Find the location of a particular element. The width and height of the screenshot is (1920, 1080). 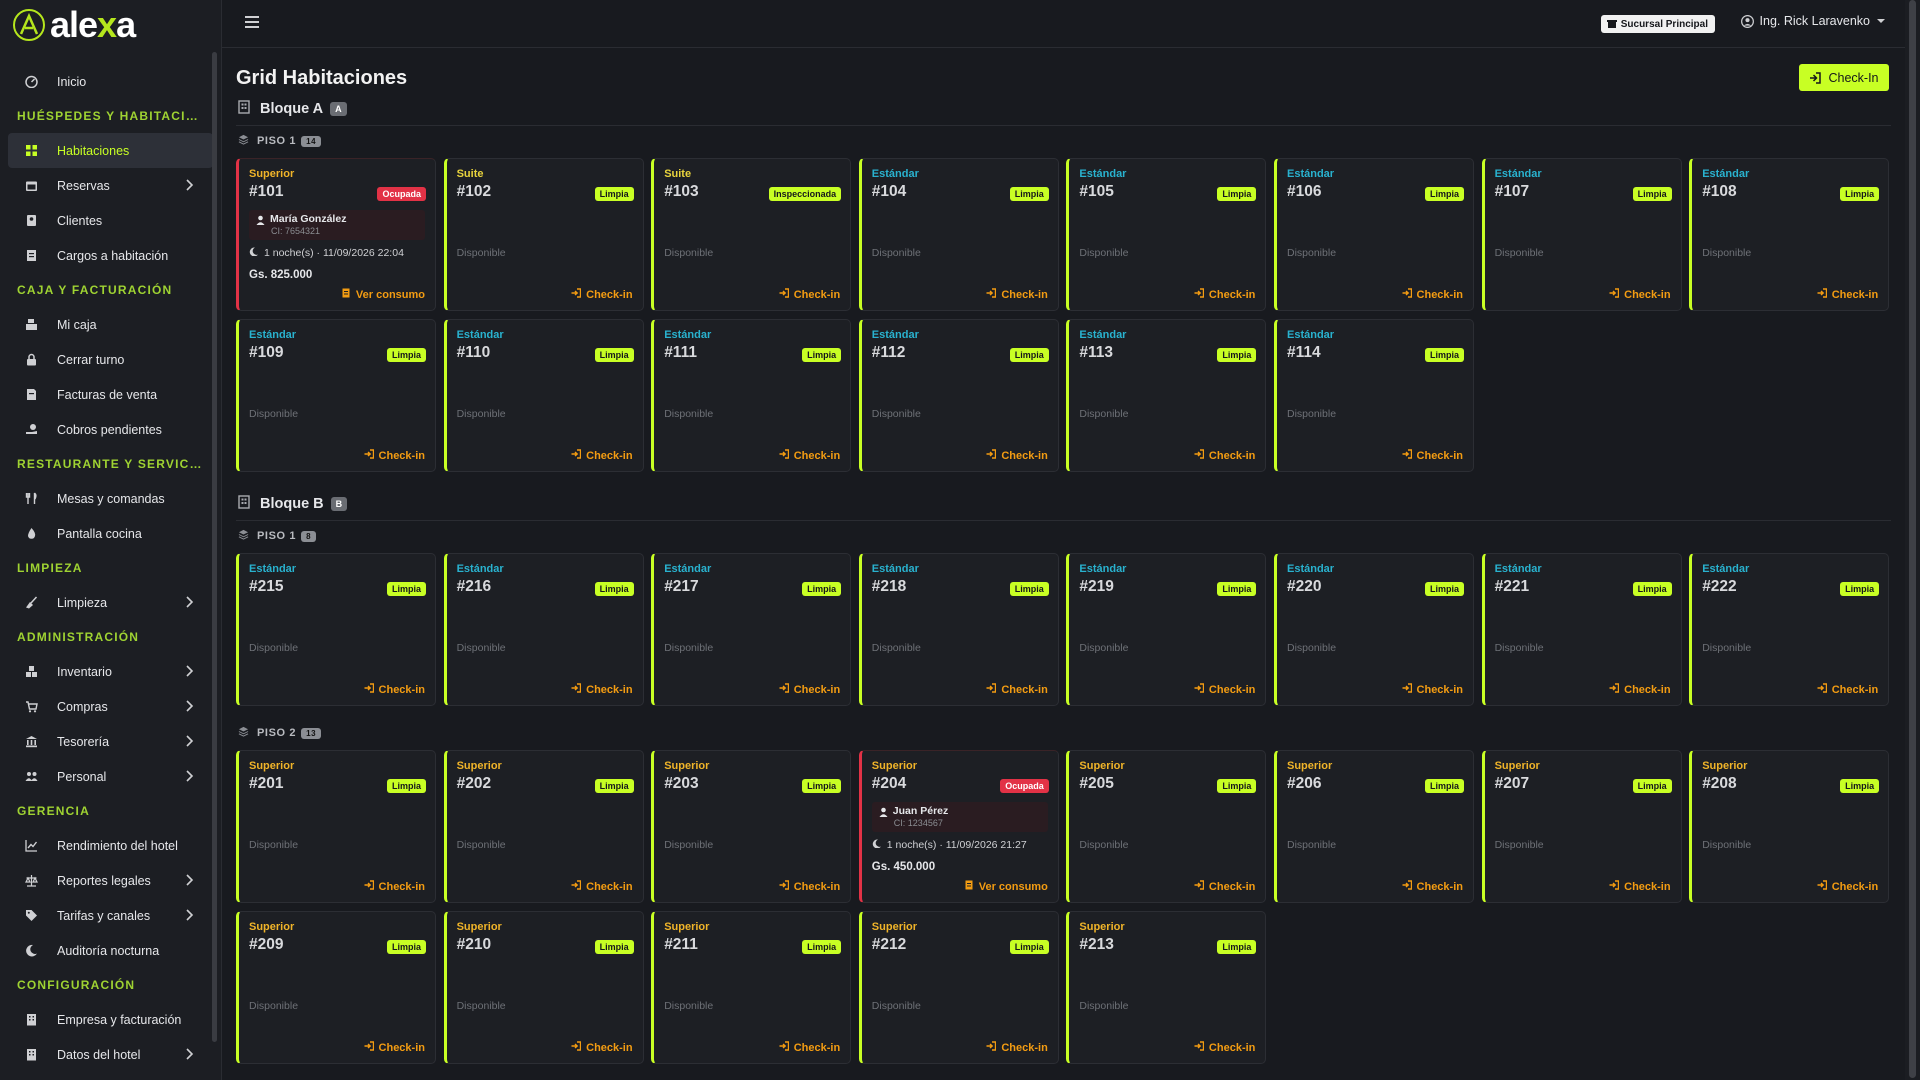

sidebar-item-compras: Compras is located at coordinates (110, 706).